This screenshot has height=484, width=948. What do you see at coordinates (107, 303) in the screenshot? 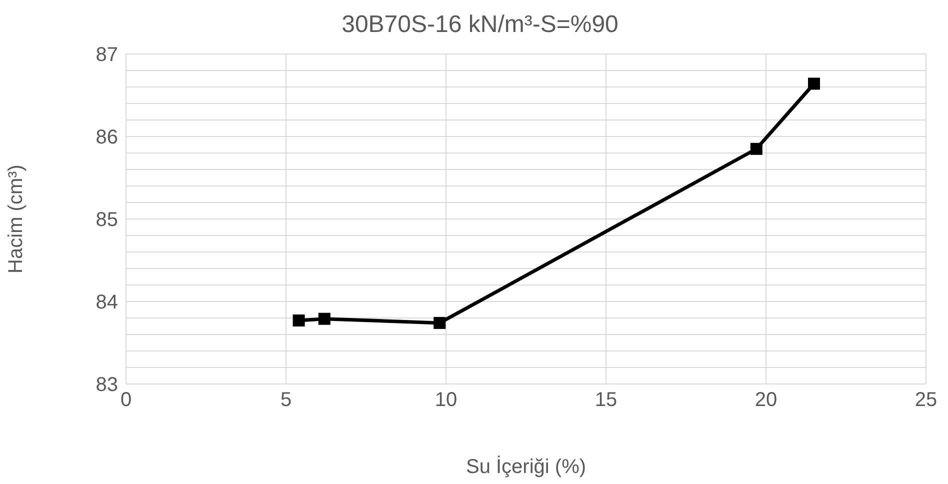
I see `y-tick-label: 84` at bounding box center [107, 303].